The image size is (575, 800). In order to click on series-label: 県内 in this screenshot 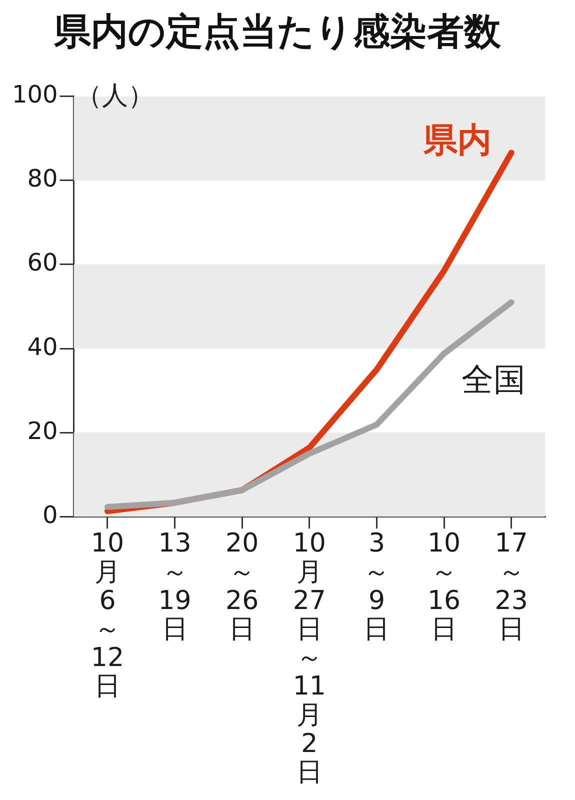, I will do `click(457, 140)`.